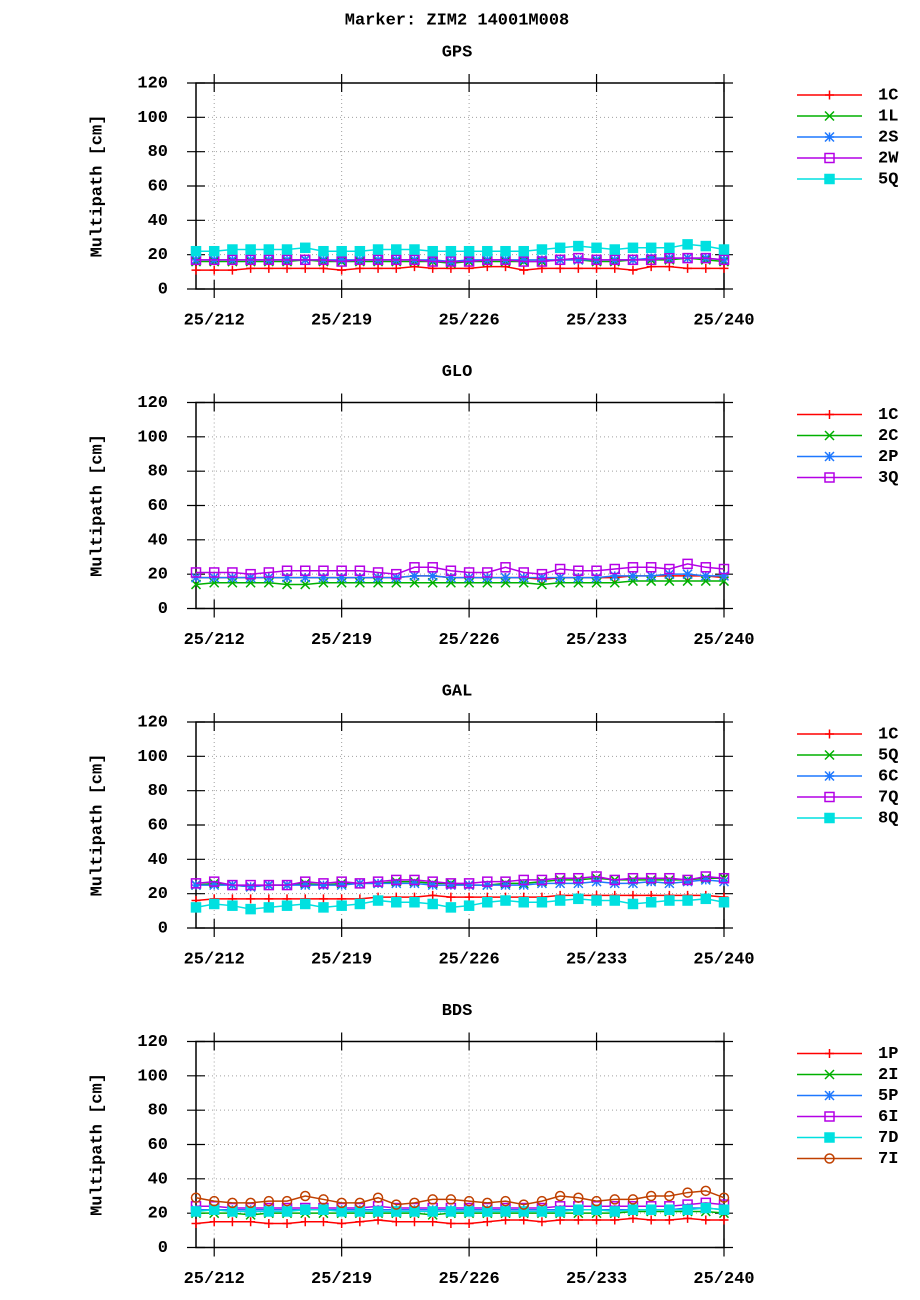 This screenshot has height=1300, width=920. What do you see at coordinates (460, 186) in the screenshot?
I see `plot-frame` at bounding box center [460, 186].